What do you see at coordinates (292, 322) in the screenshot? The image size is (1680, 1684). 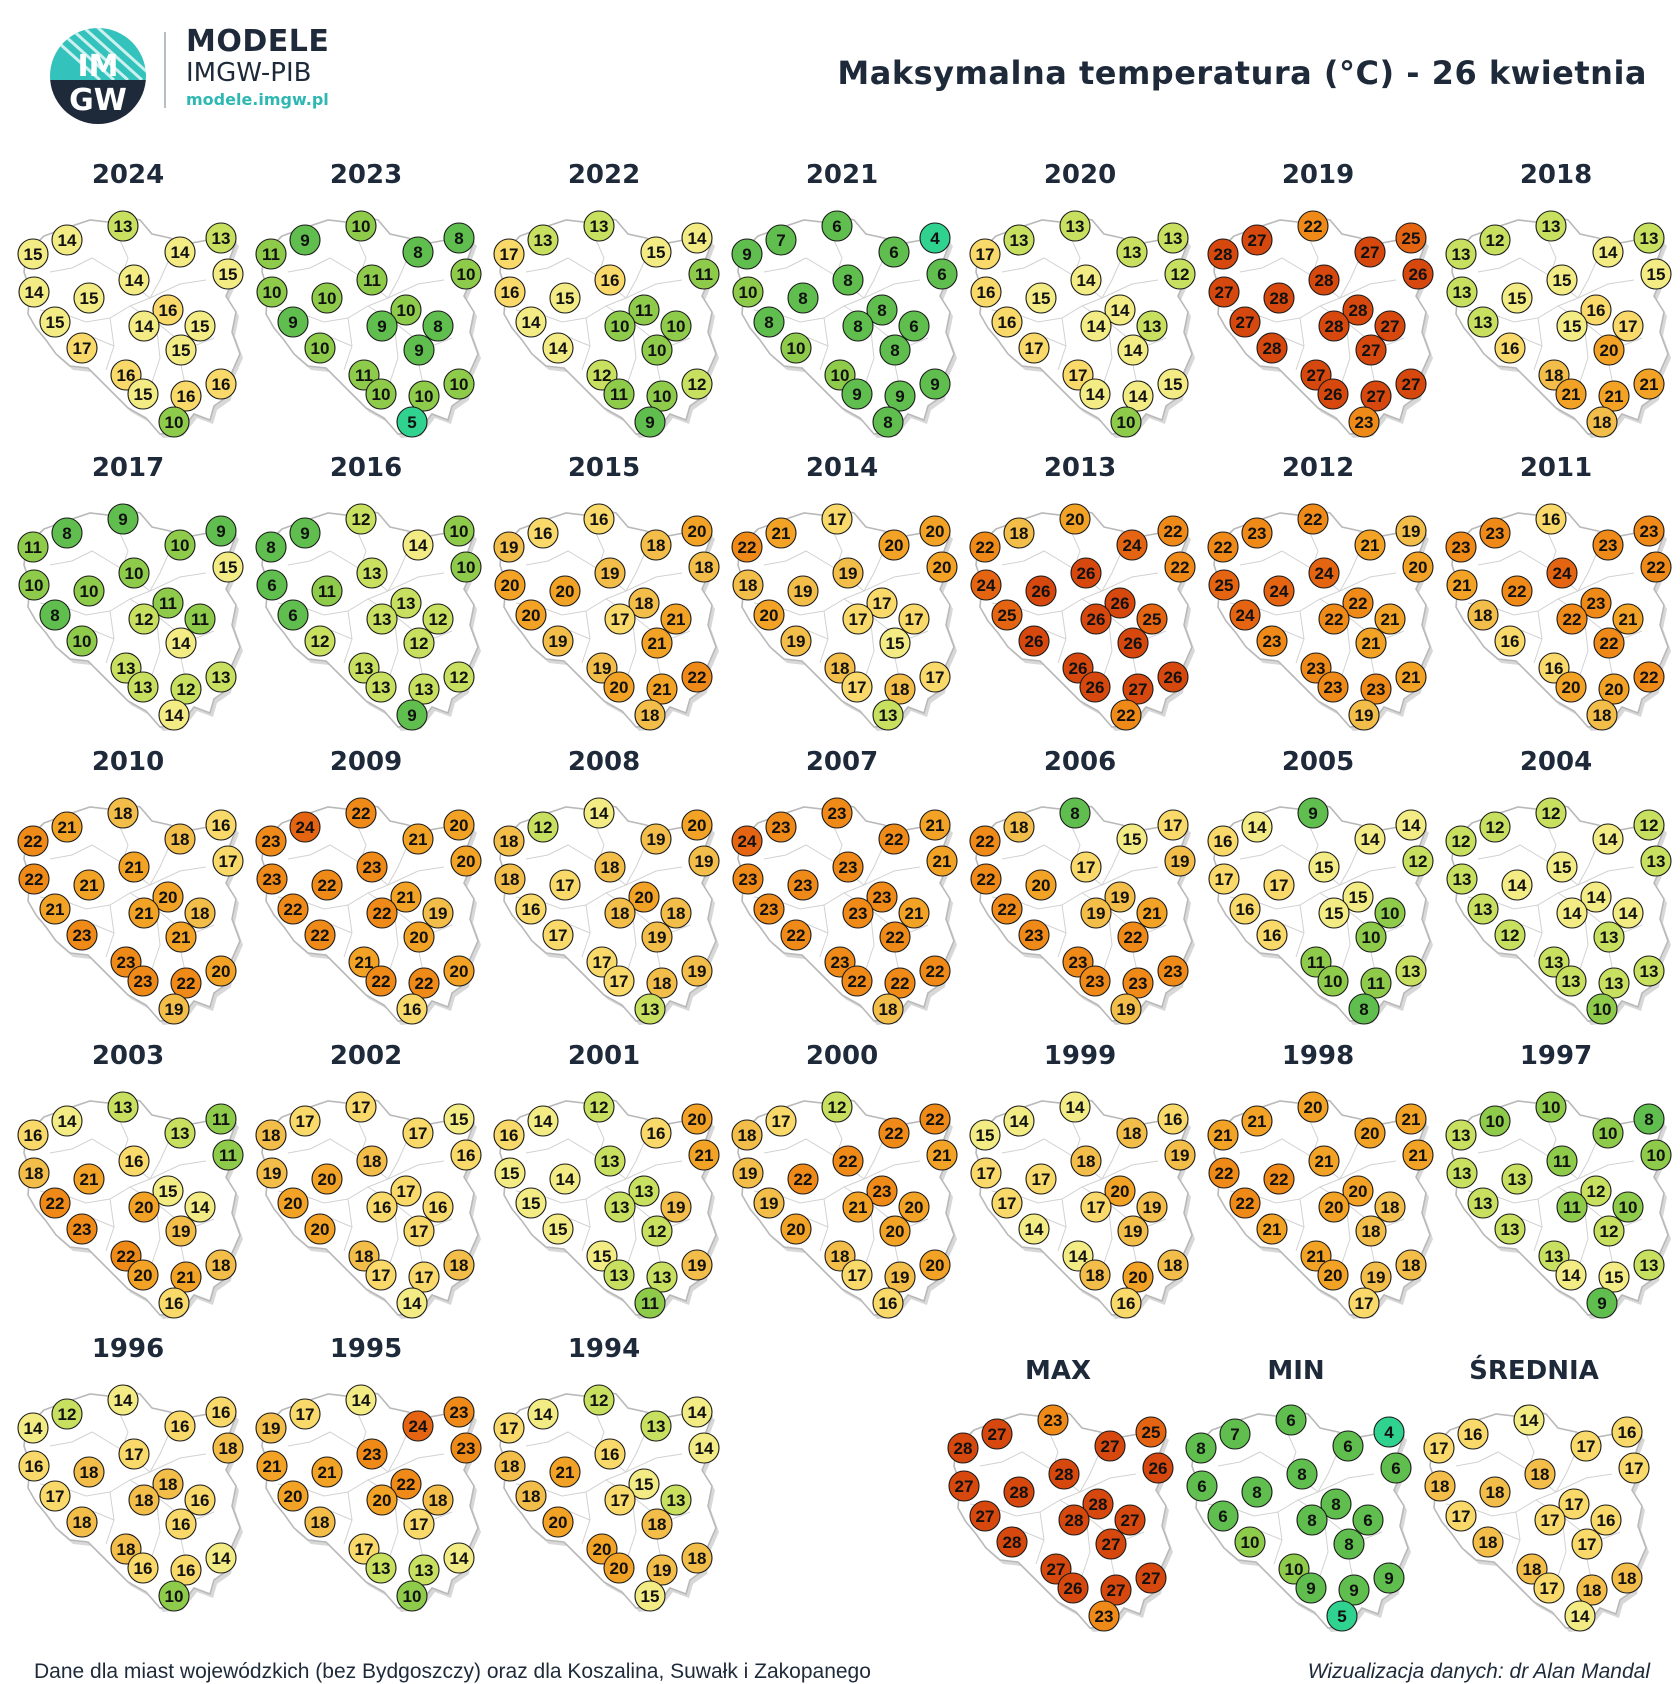 I see `station-value: 9` at bounding box center [292, 322].